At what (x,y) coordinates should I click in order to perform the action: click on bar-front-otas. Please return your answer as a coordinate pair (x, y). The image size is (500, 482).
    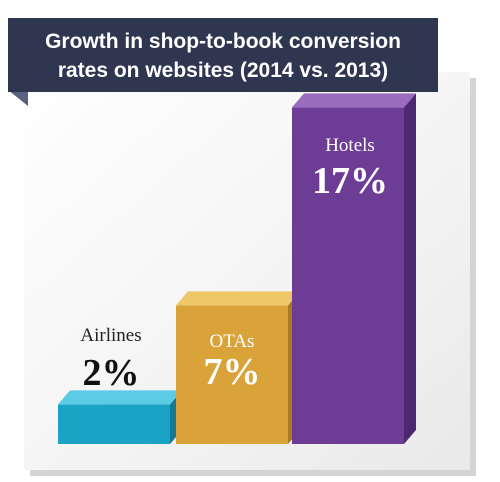
    Looking at the image, I should click on (232, 374).